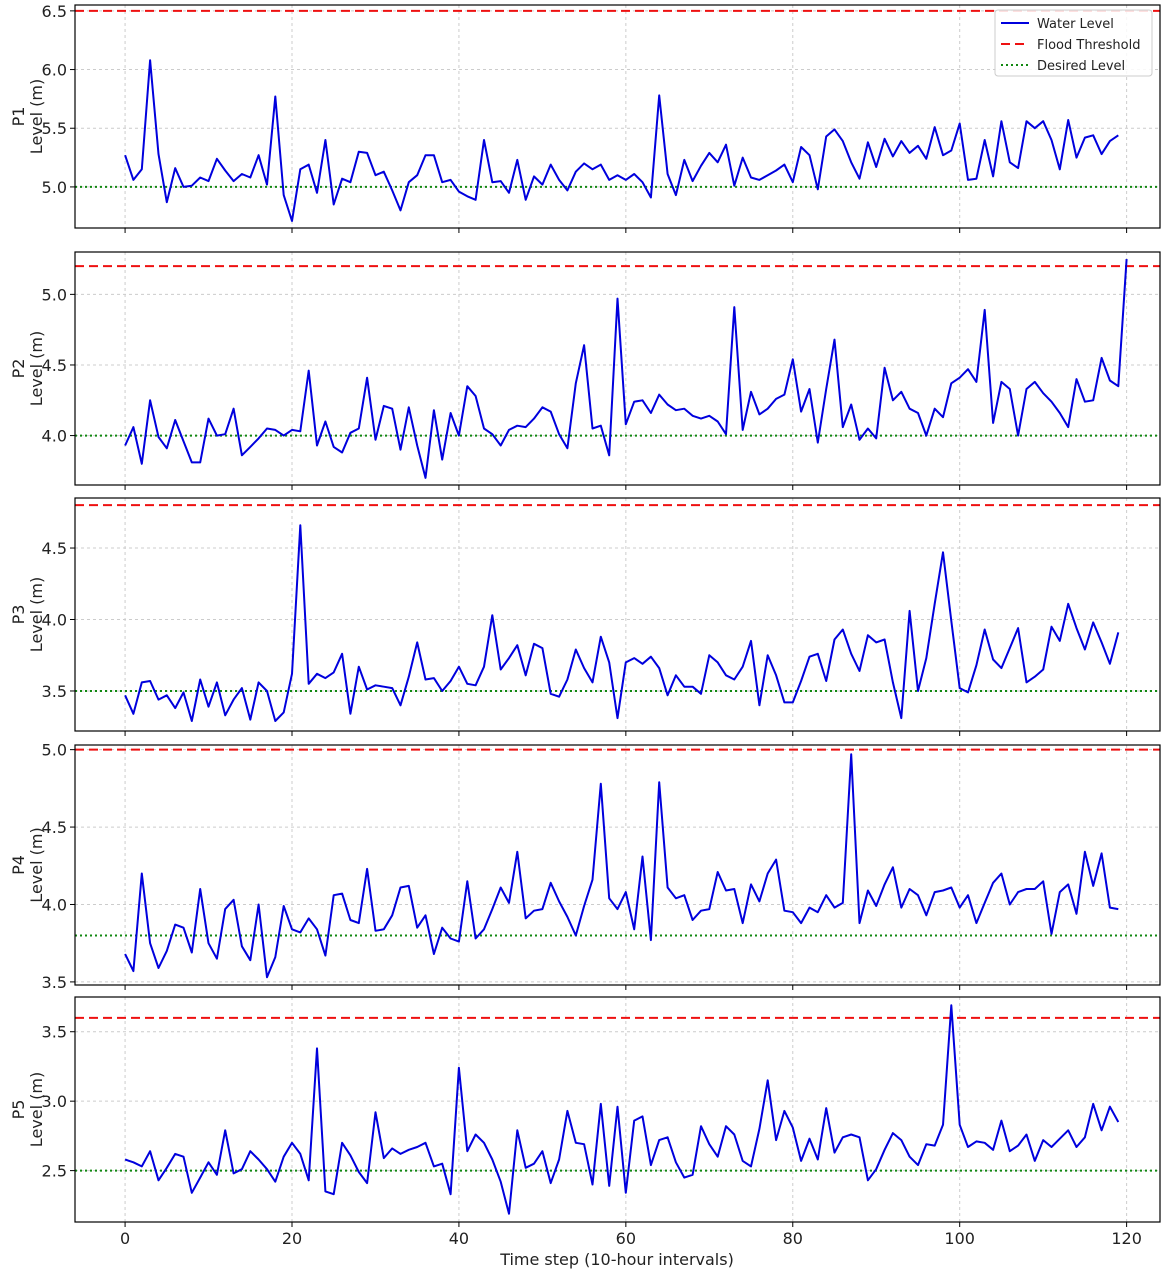 This screenshot has height=1275, width=1170. What do you see at coordinates (626, 1238) in the screenshot?
I see `x-tick-label: 60` at bounding box center [626, 1238].